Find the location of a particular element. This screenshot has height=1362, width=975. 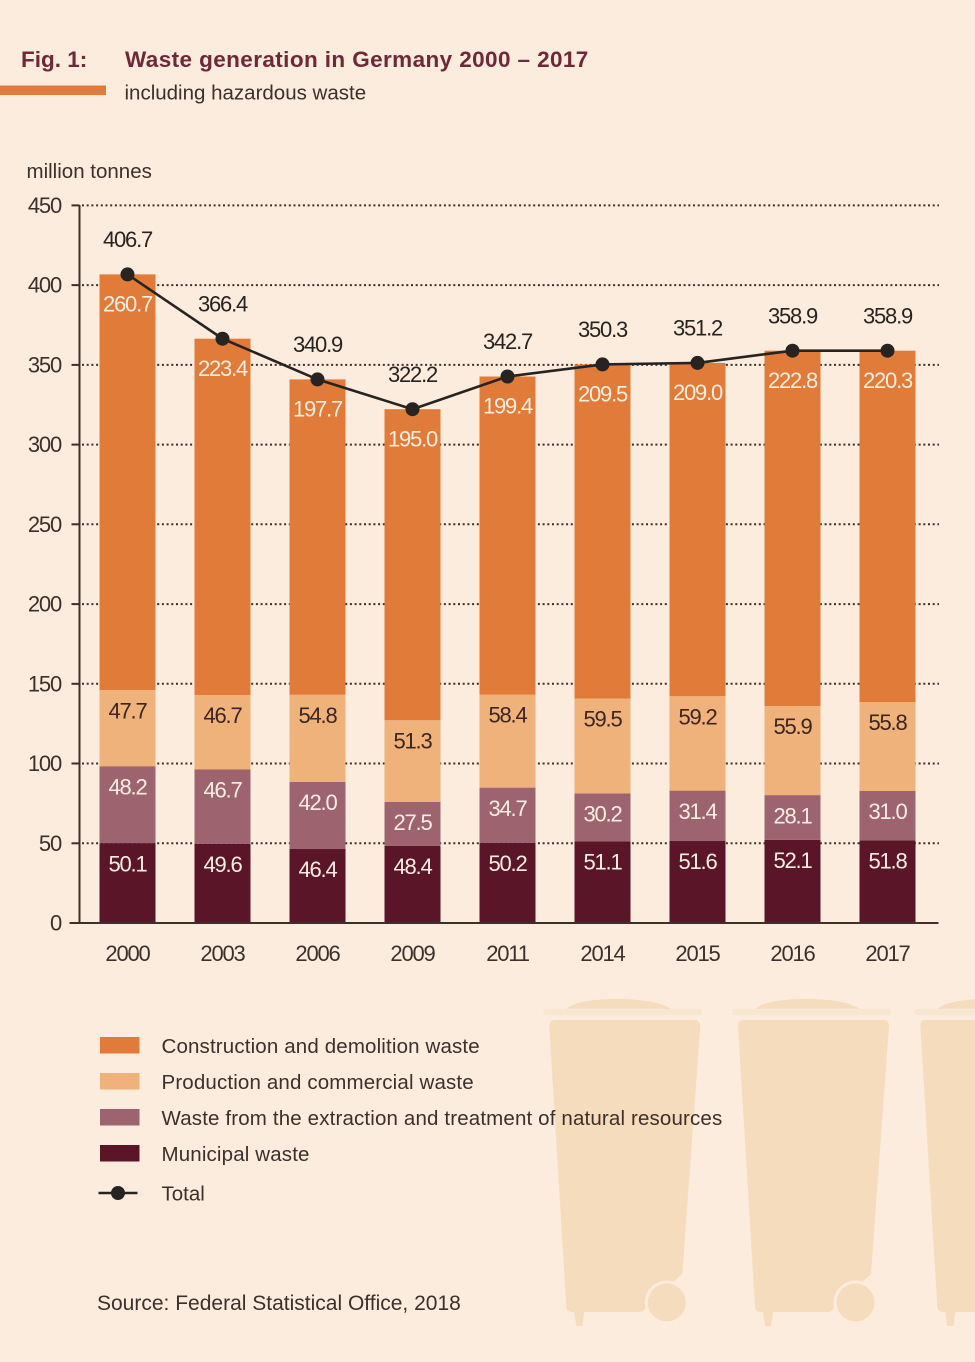

svg-text: 51.3 is located at coordinates (412, 740).